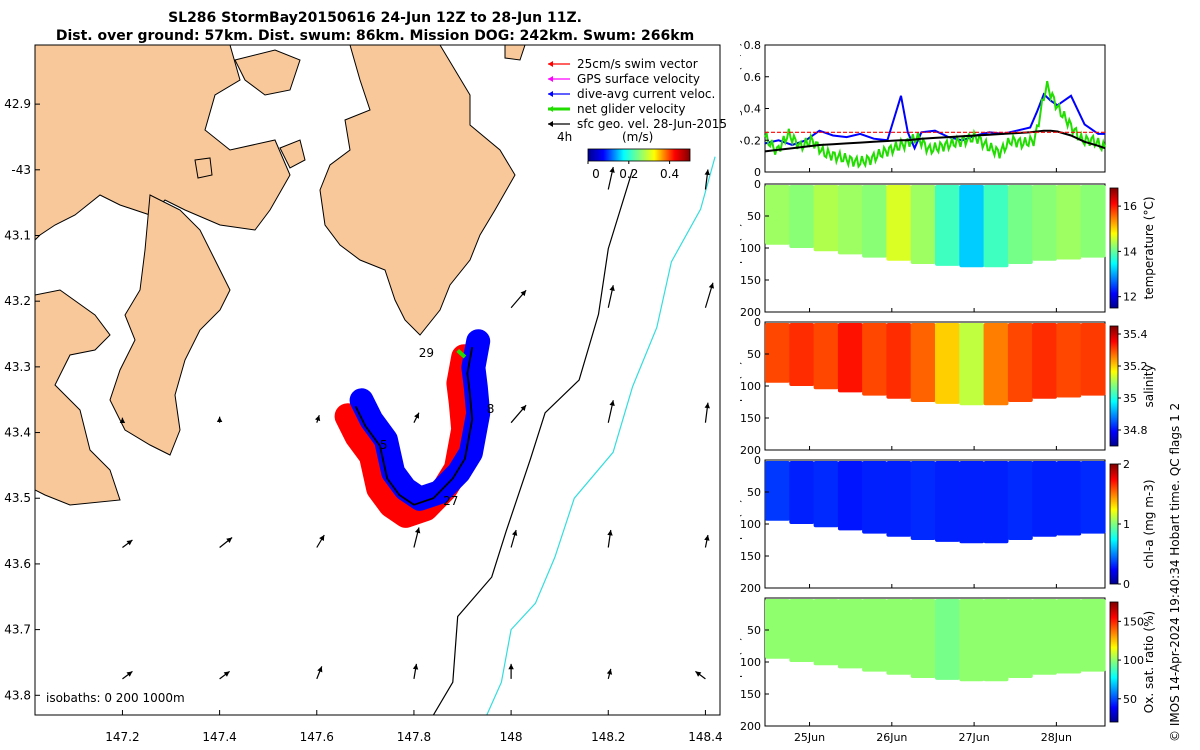  What do you see at coordinates (1114, 386) in the screenshot?
I see `salinity-colorbar` at bounding box center [1114, 386].